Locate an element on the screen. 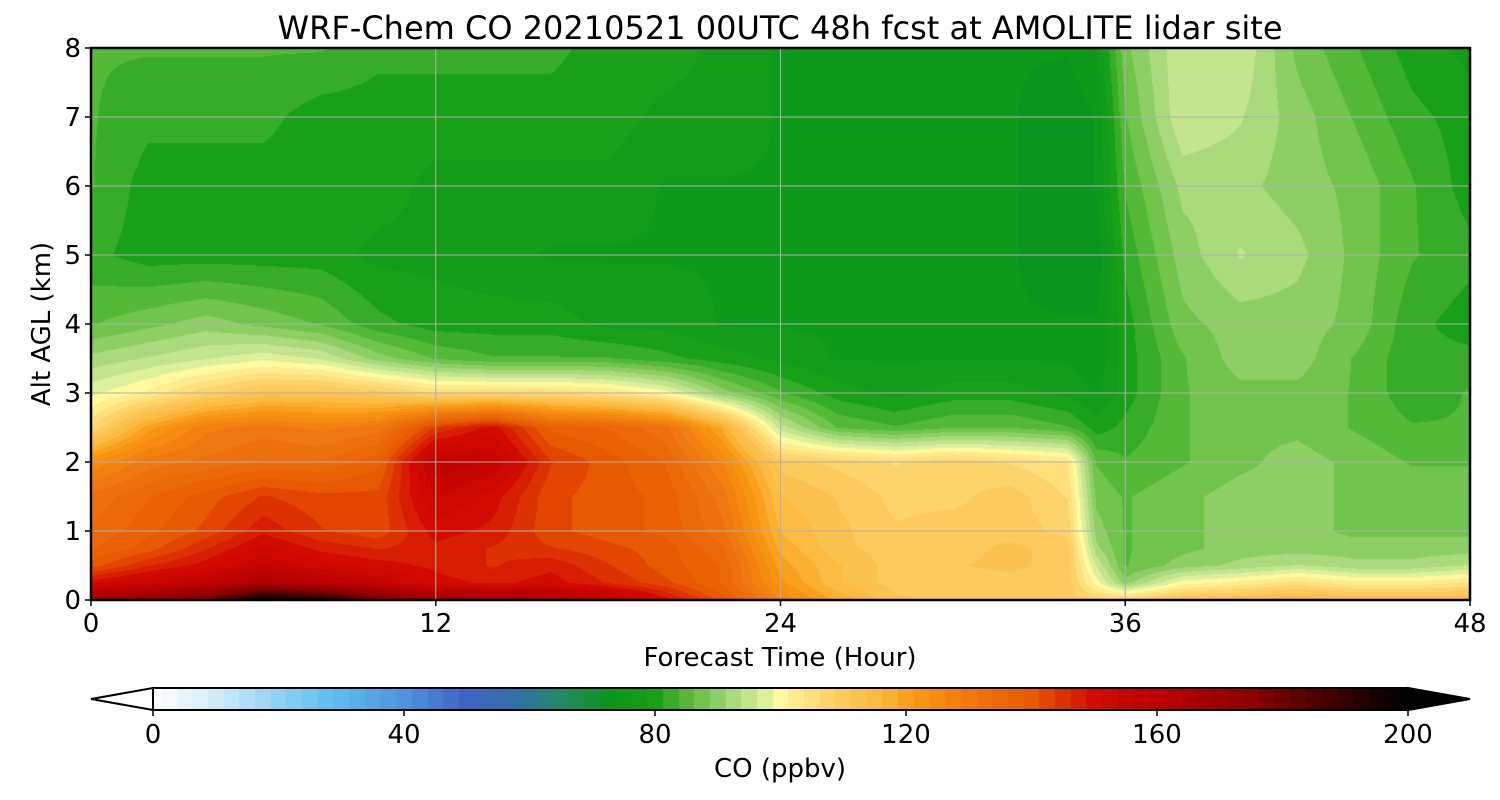  colorbar-tick-label: 80 is located at coordinates (654, 735).